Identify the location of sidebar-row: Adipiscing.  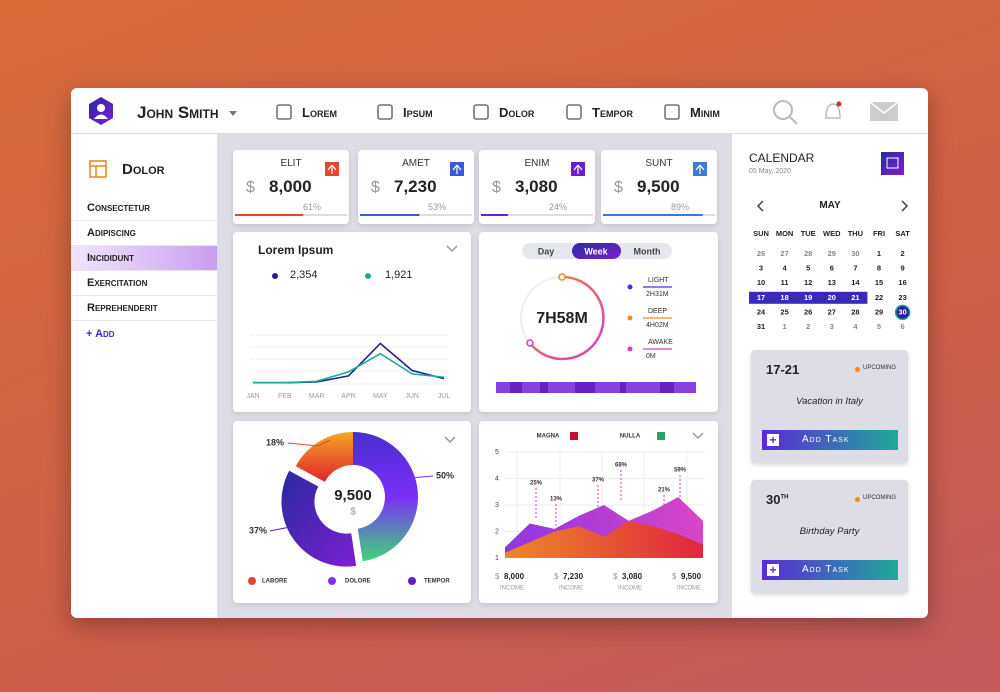
(144, 233).